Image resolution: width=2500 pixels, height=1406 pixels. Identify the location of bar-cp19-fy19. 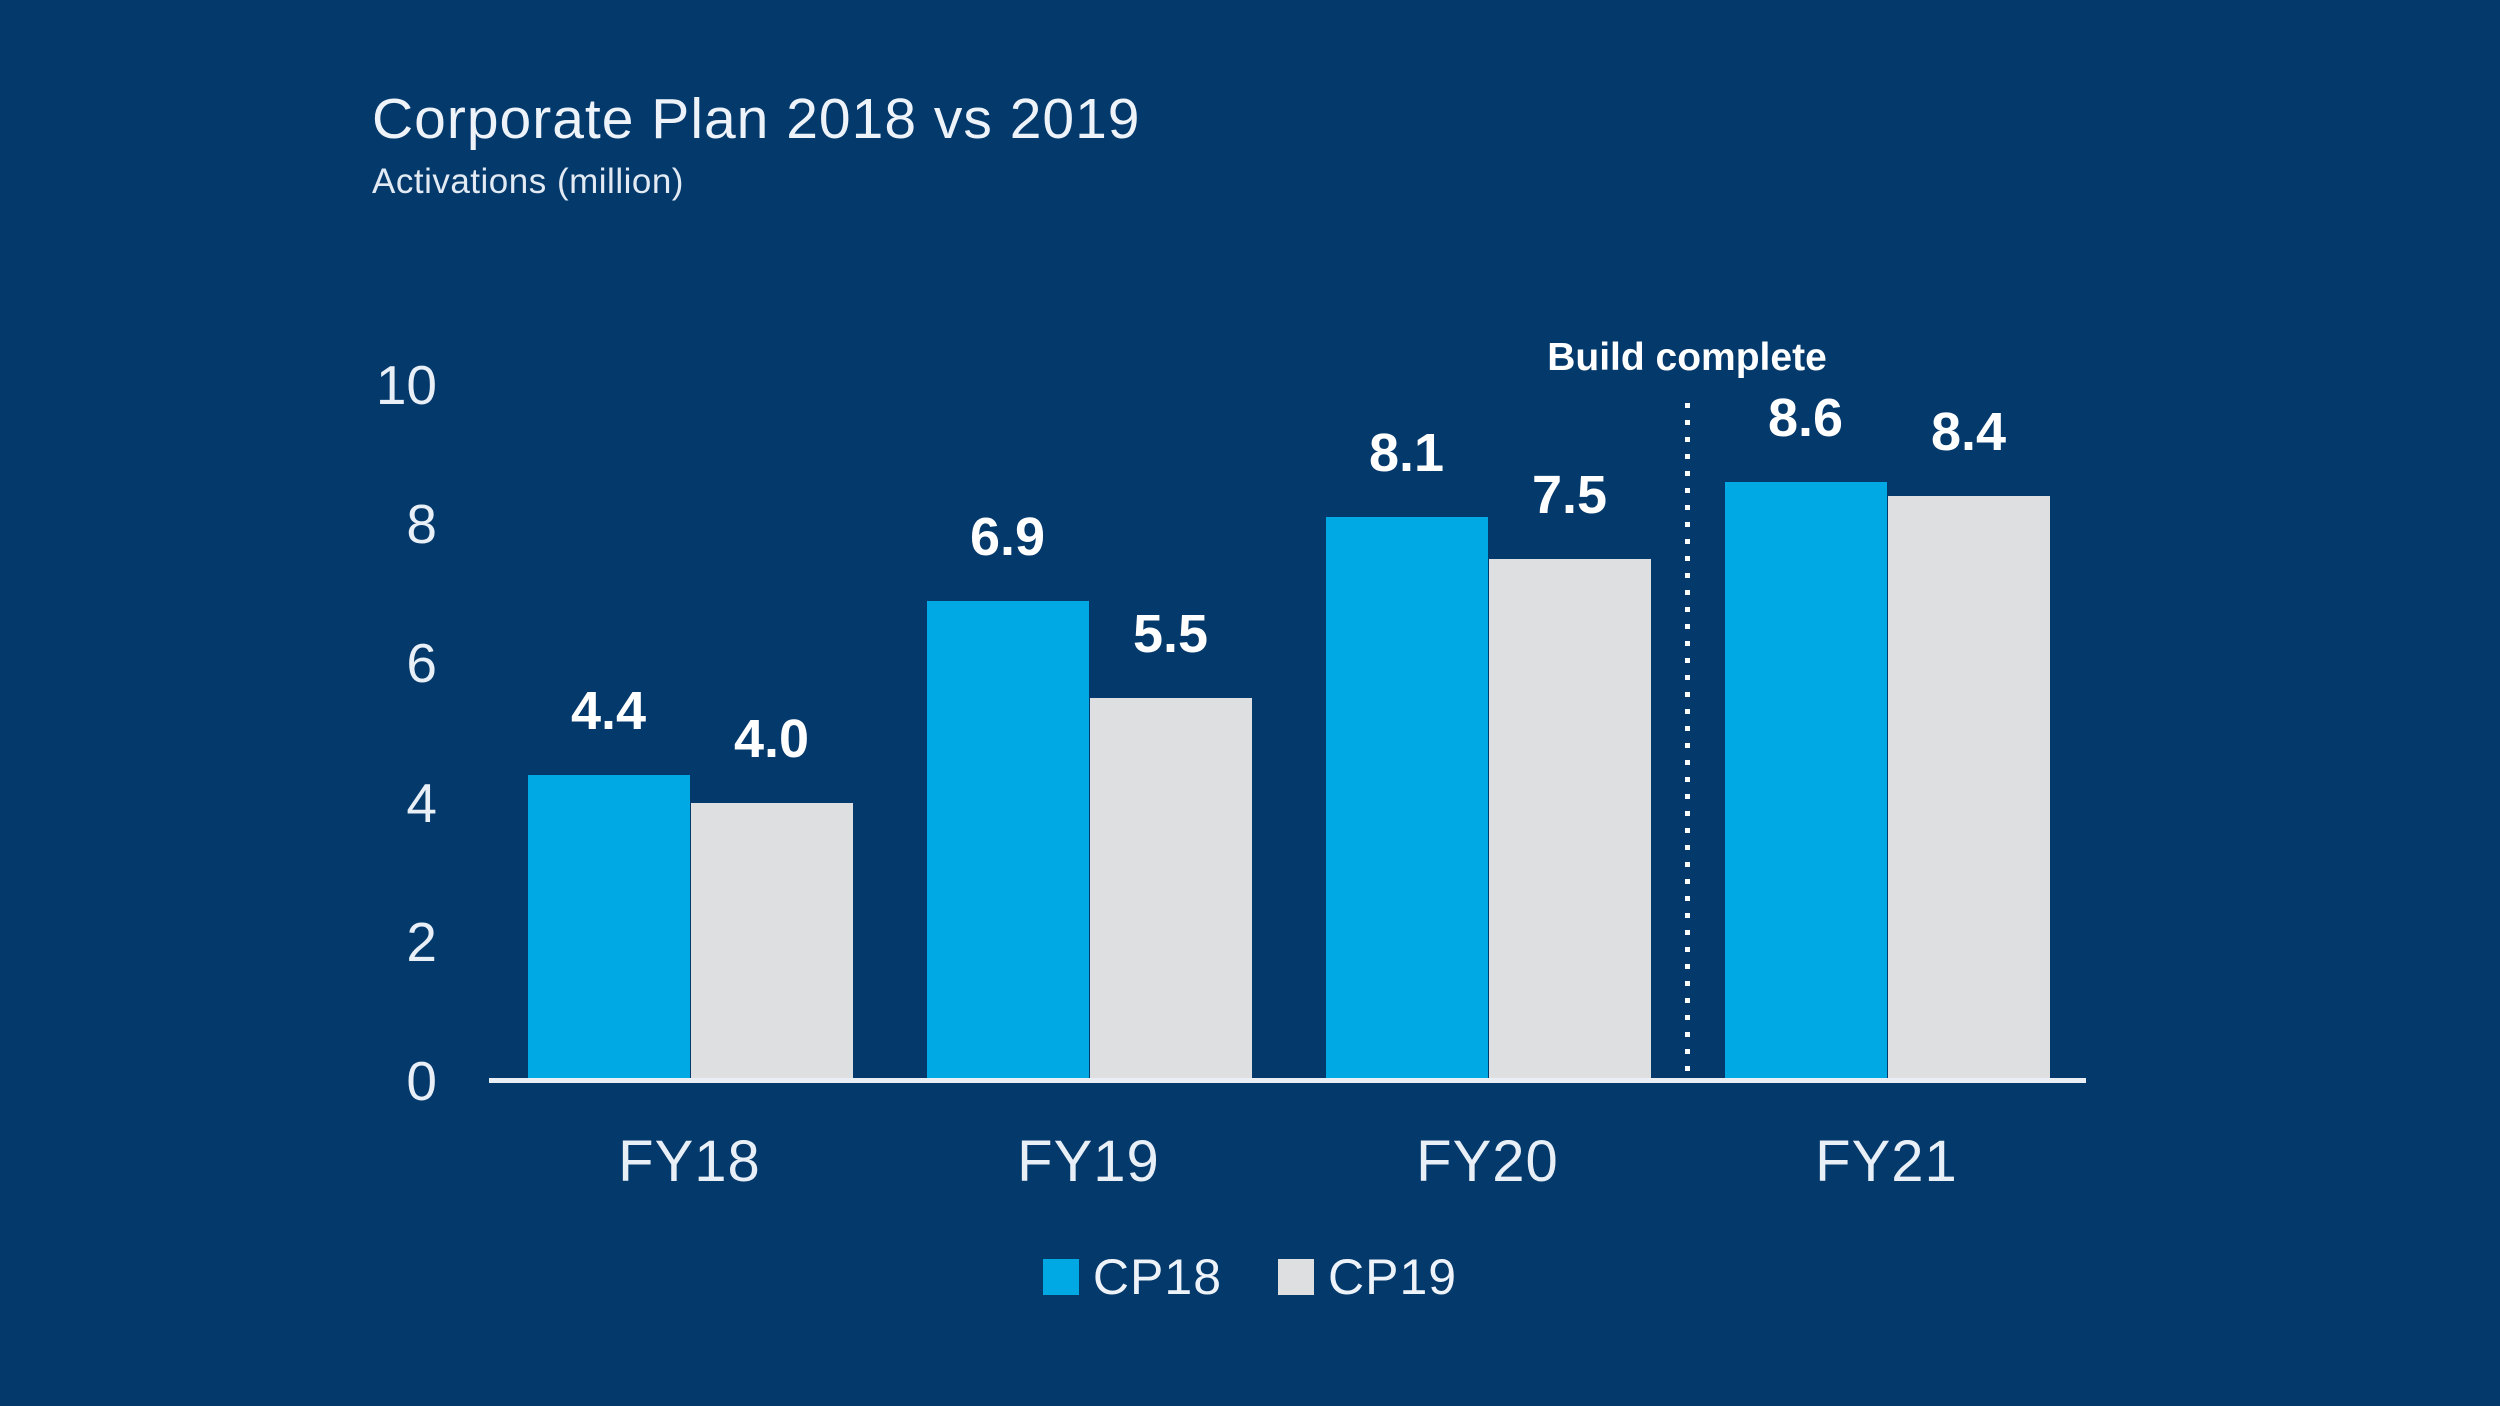
(1170, 889).